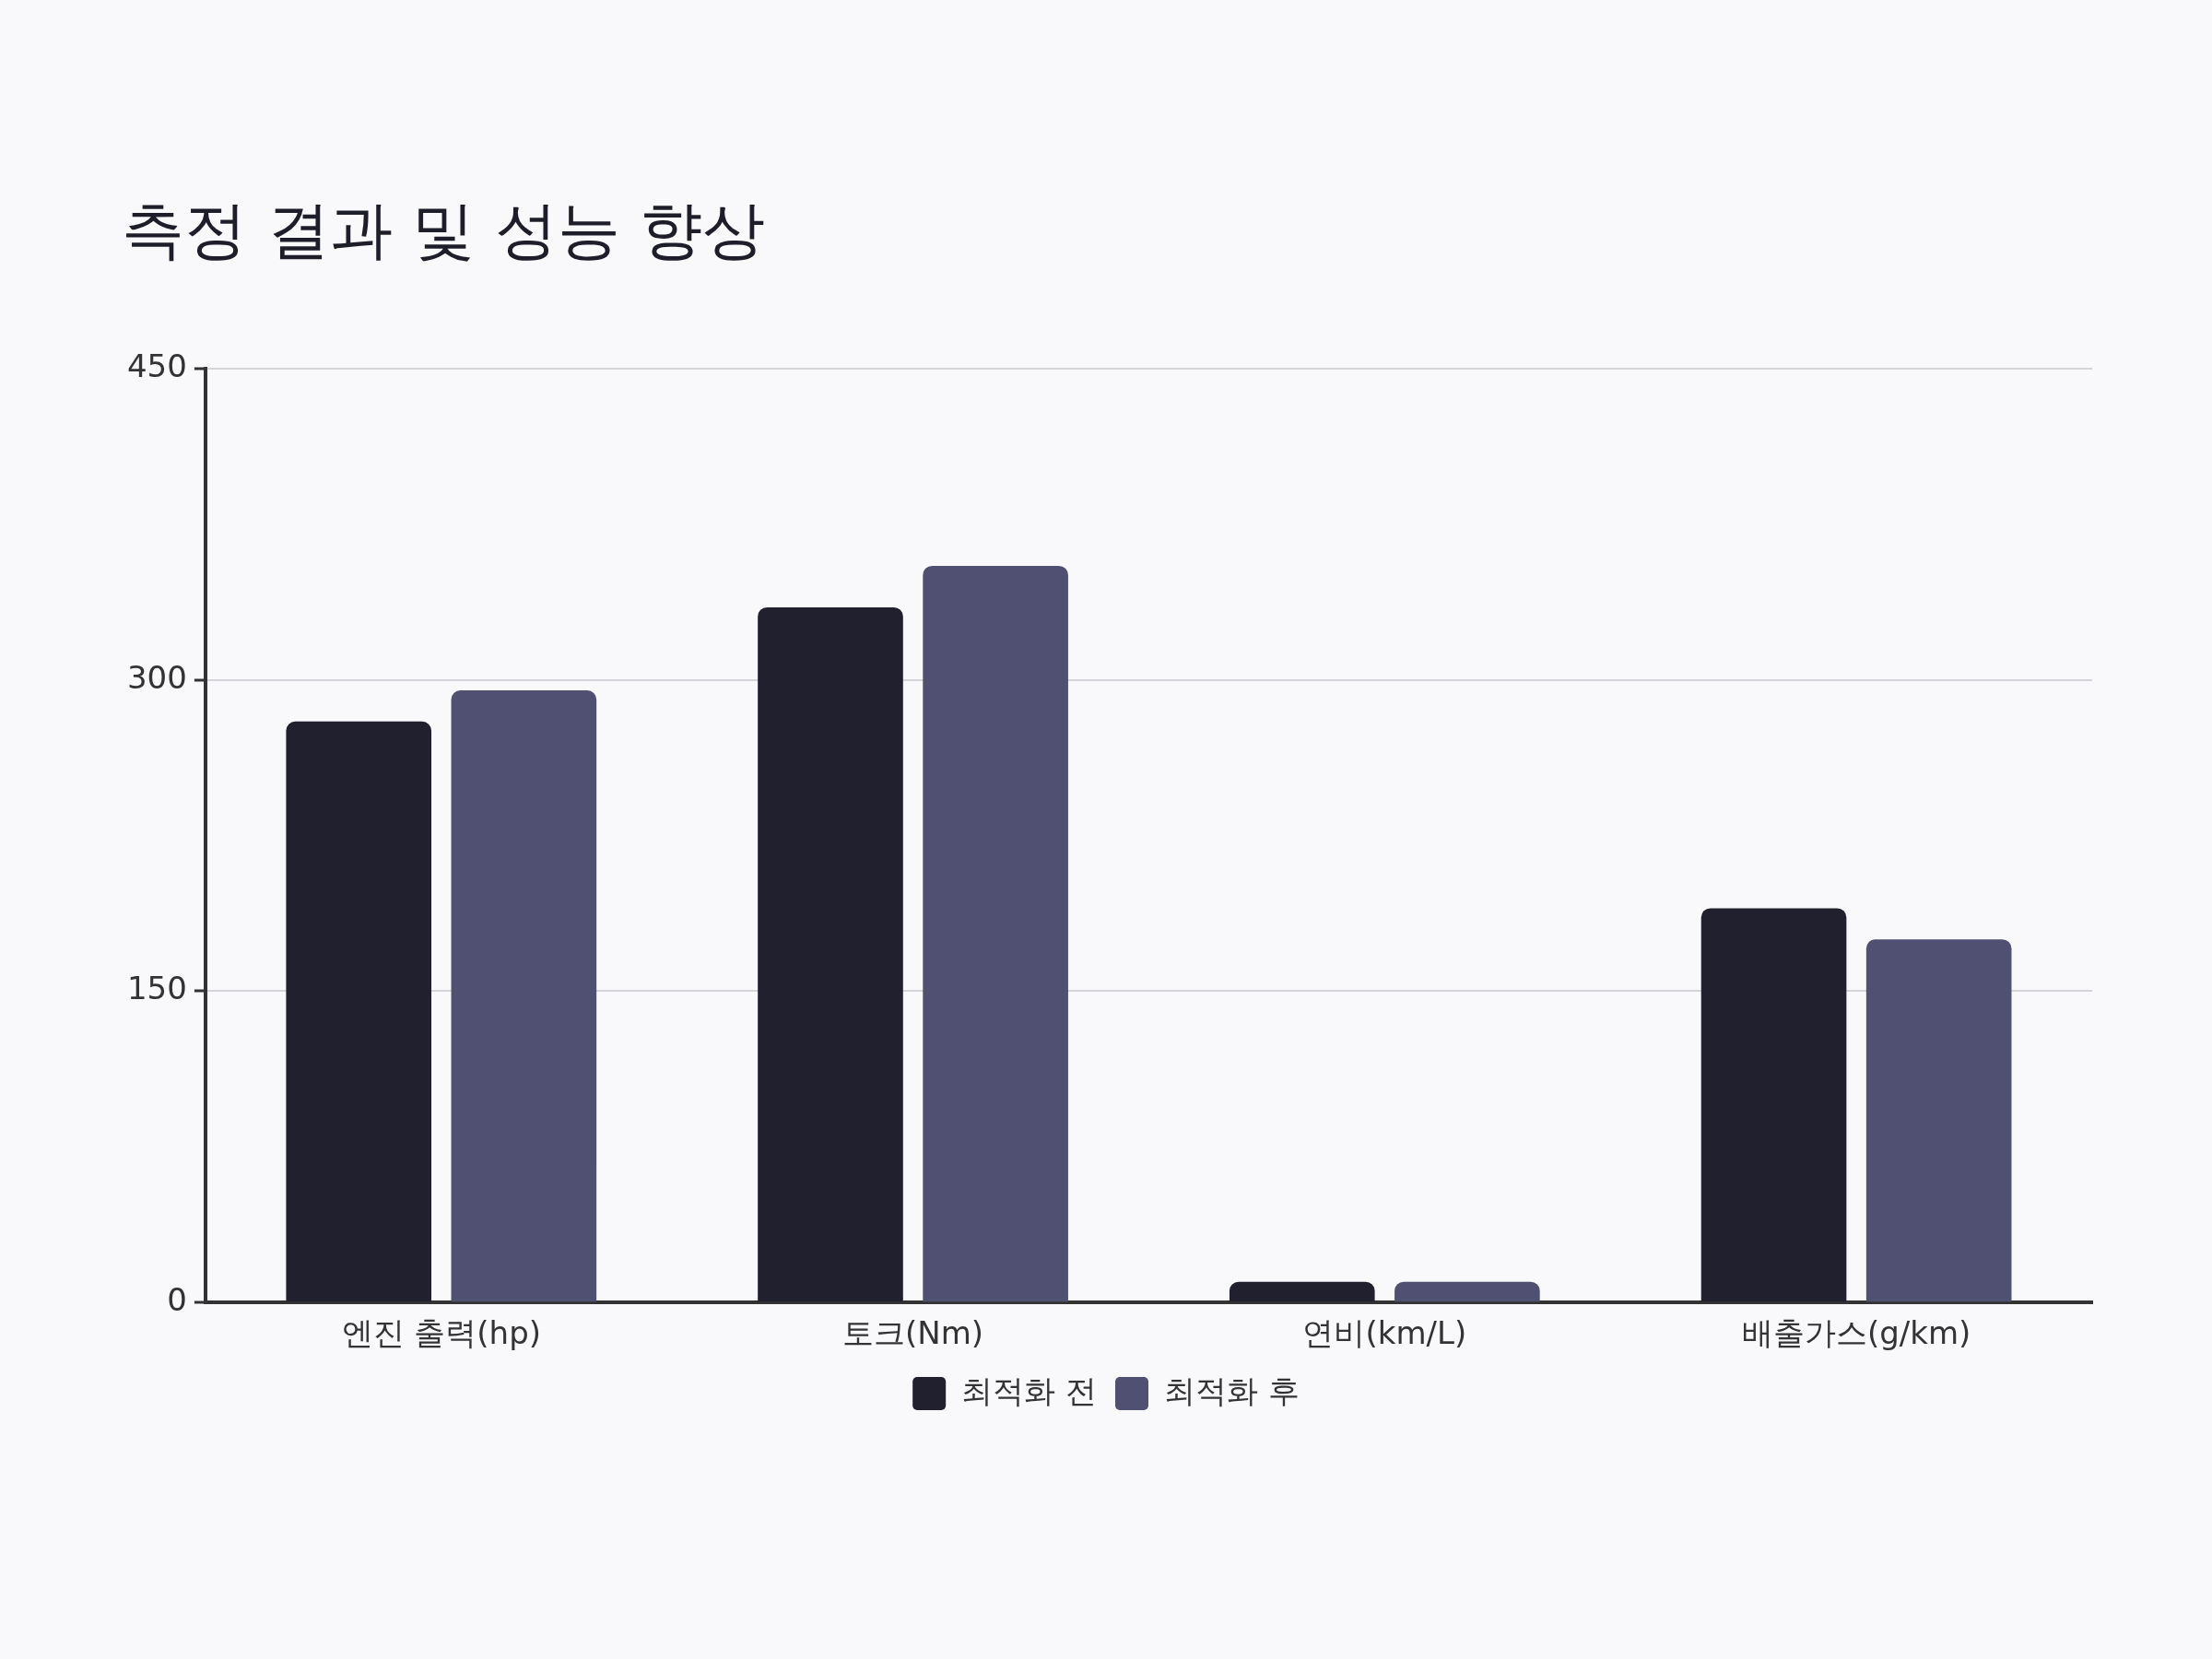  I want to click on x-tick-label: 토크(Nm), so click(913, 1333).